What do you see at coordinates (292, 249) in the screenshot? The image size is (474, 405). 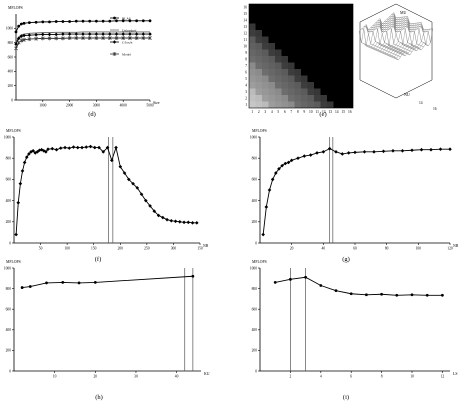 I see `x-tick-label: 20` at bounding box center [292, 249].